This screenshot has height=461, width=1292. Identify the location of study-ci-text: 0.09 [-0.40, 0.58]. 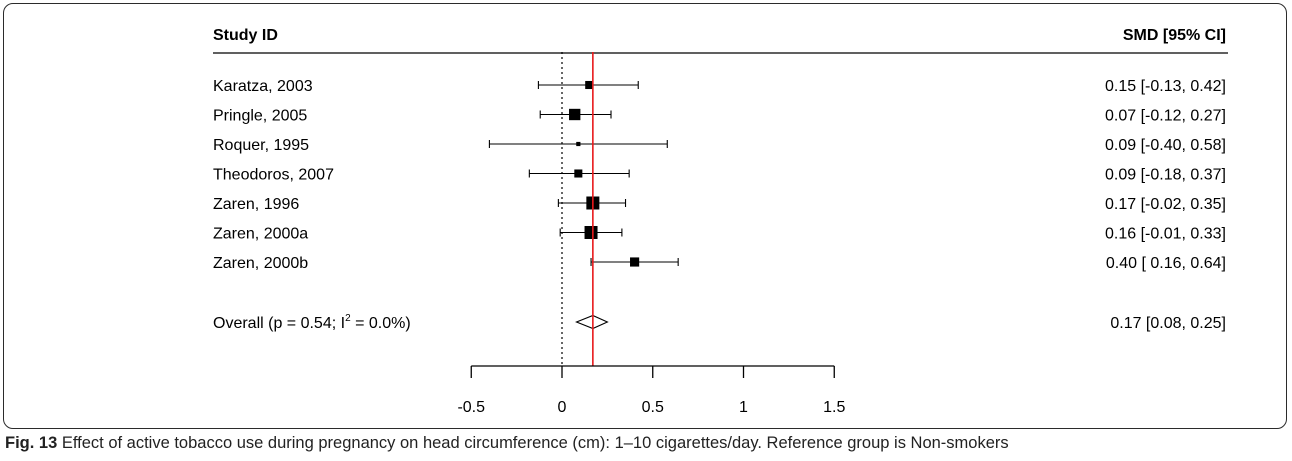
(1165, 145).